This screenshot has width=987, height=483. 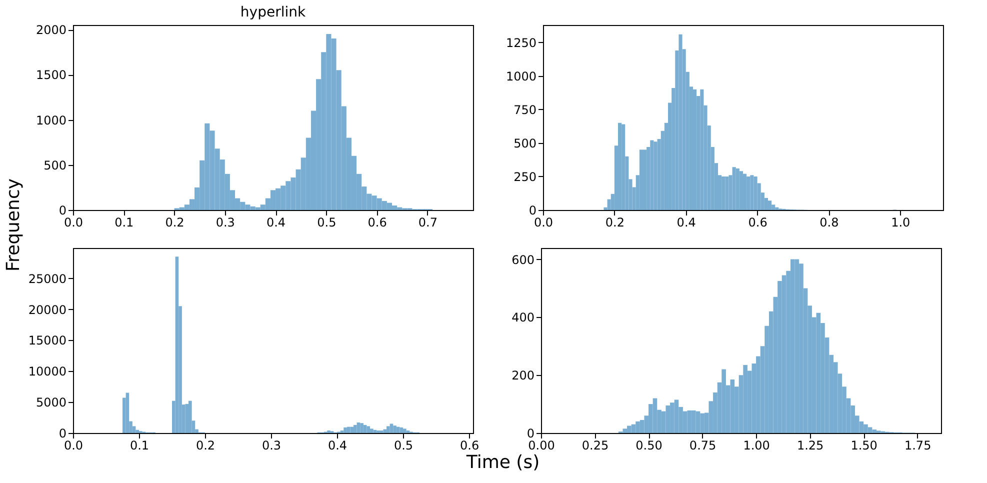 I want to click on y-tick-label: 1500, so click(x=51, y=75).